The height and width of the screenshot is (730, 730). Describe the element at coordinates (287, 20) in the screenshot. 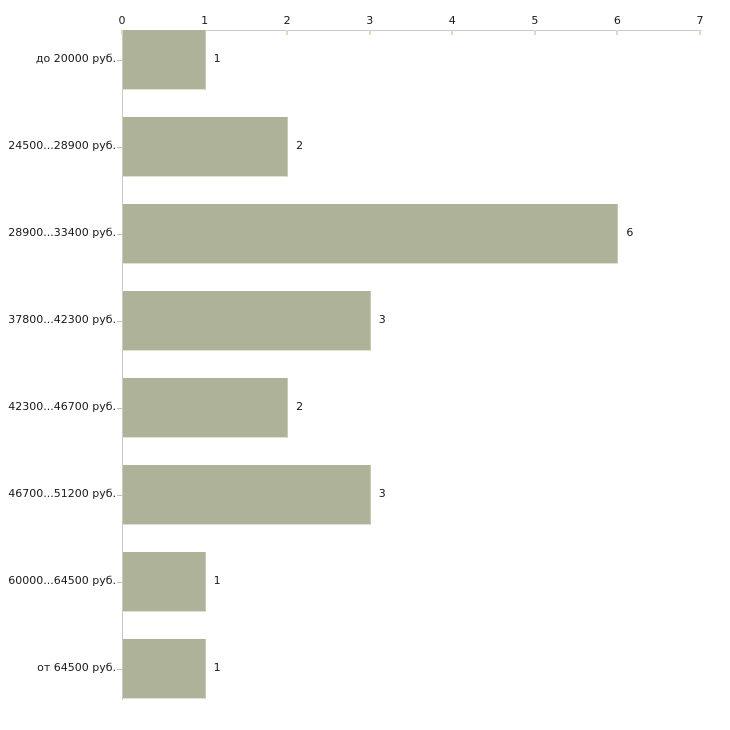

I see `x-tick-label: 2` at that location.